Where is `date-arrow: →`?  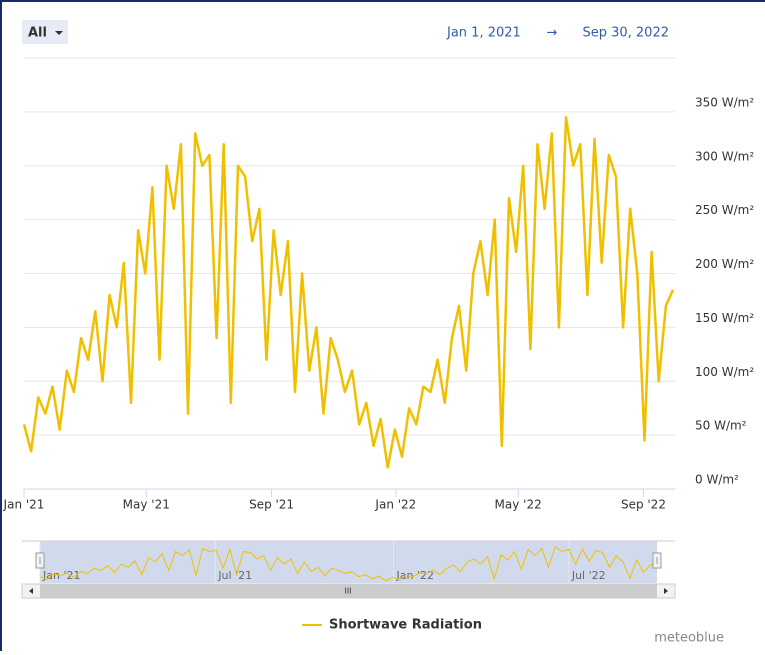 date-arrow: → is located at coordinates (552, 33).